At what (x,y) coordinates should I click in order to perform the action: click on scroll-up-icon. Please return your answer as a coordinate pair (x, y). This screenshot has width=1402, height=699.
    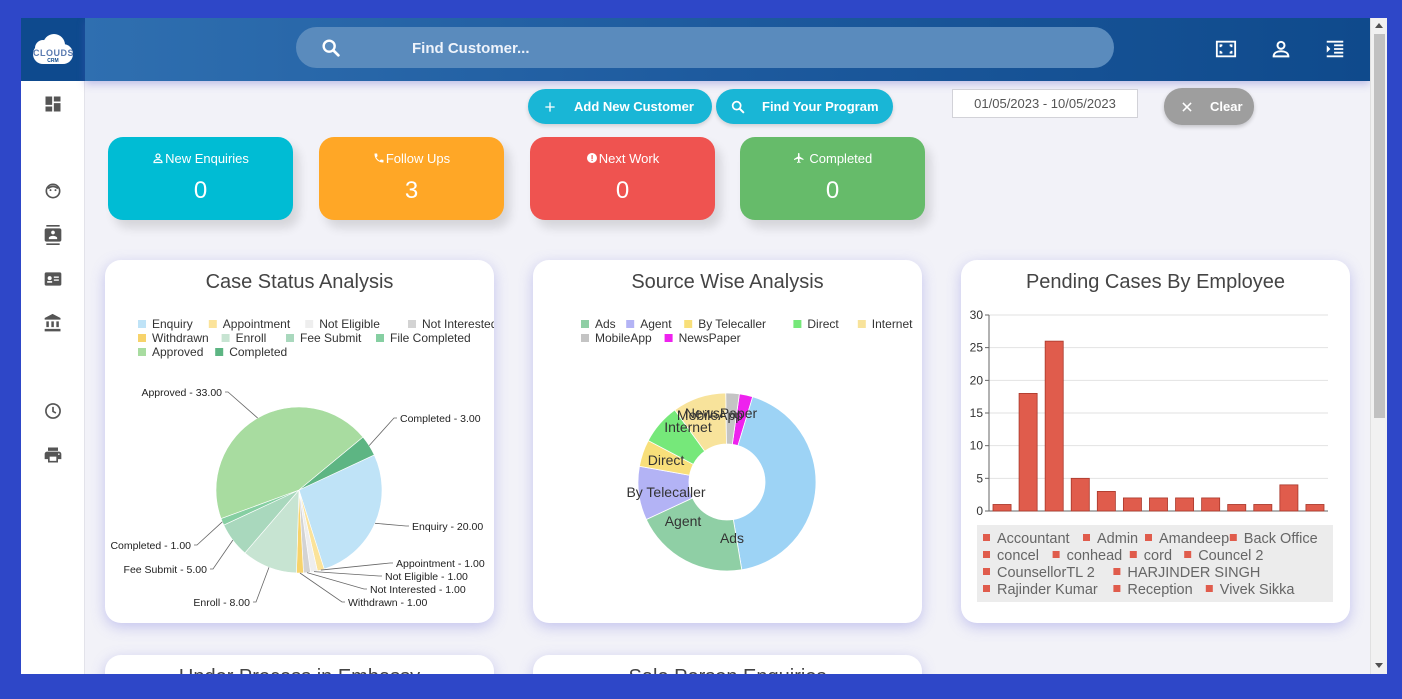
    Looking at the image, I should click on (1379, 25).